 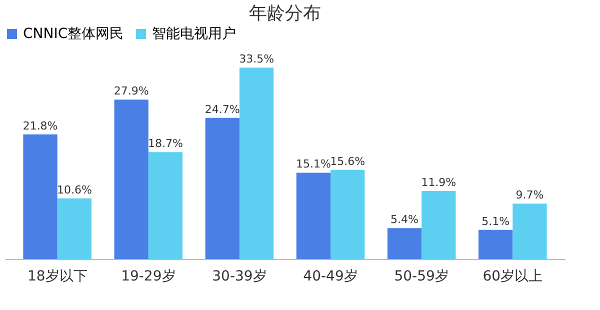 I want to click on data-label: 10.6%, so click(x=74, y=189).